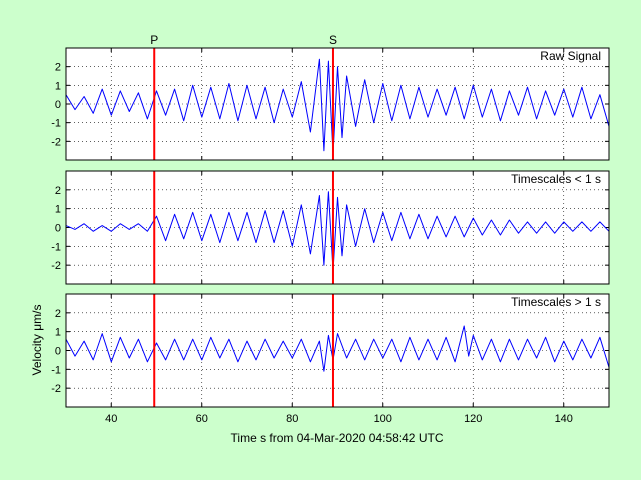 Image resolution: width=641 pixels, height=480 pixels. What do you see at coordinates (473, 419) in the screenshot?
I see `x-tick-label: 120` at bounding box center [473, 419].